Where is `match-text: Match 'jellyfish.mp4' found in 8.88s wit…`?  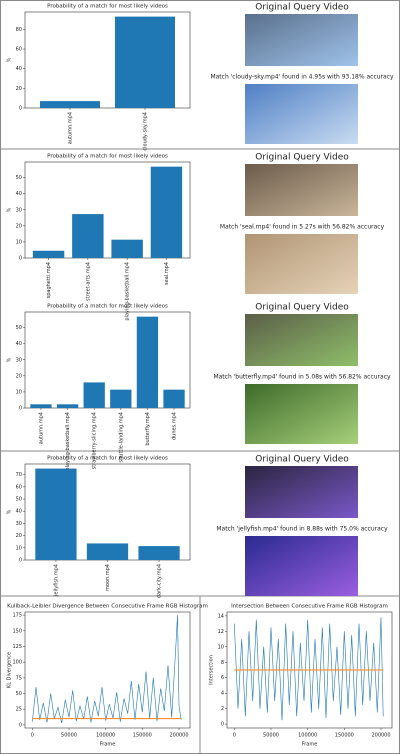 match-text: Match 'jellyfish.mp4' found in 8.88s wit… is located at coordinates (302, 529).